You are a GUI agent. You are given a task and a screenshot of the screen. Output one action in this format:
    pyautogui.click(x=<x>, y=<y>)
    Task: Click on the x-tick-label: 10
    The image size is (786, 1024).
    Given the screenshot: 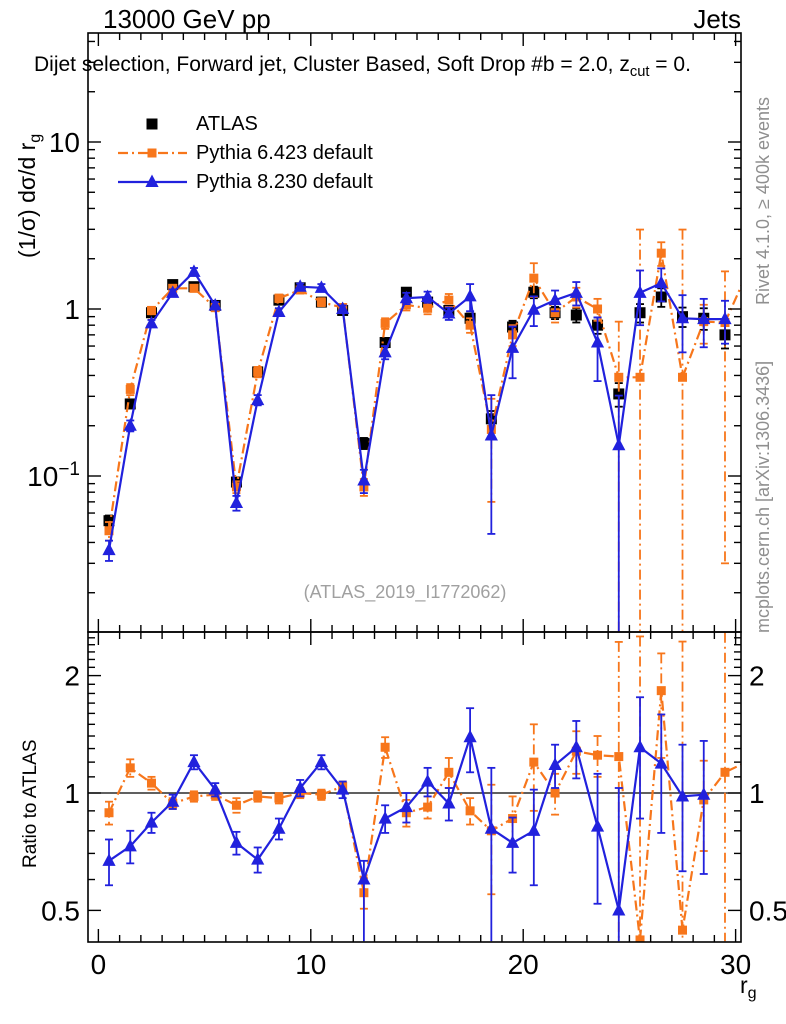 What is the action you would take?
    pyautogui.click(x=310, y=964)
    